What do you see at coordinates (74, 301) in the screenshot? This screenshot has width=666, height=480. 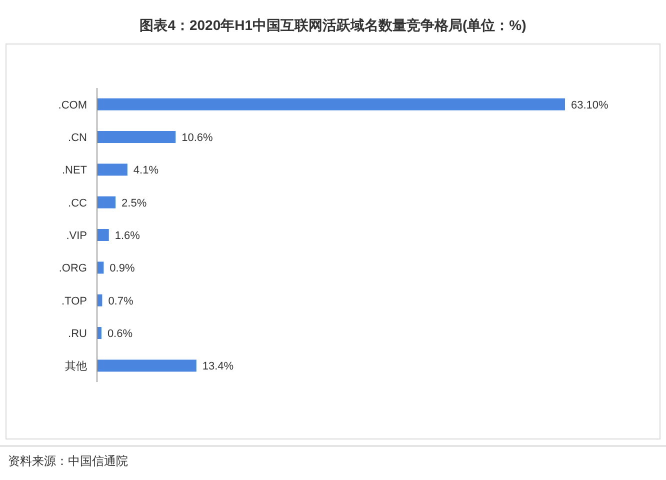 I see `category-label: .TOP` at bounding box center [74, 301].